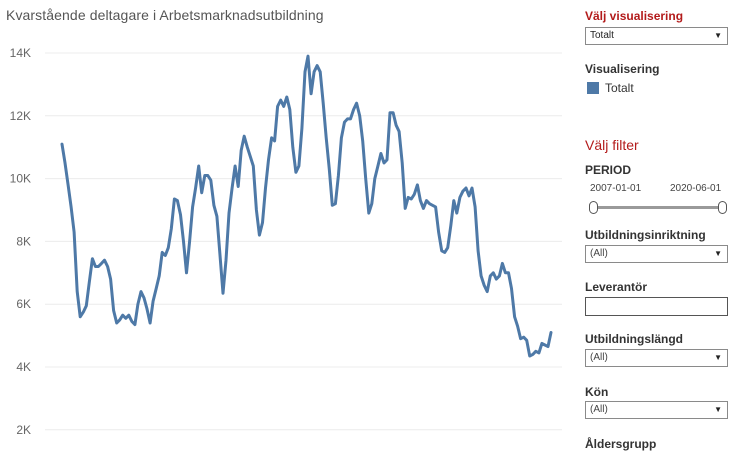 This screenshot has height=454, width=736. Describe the element at coordinates (599, 253) in the screenshot. I see `utbildningsinriktning-value: (All)` at that location.